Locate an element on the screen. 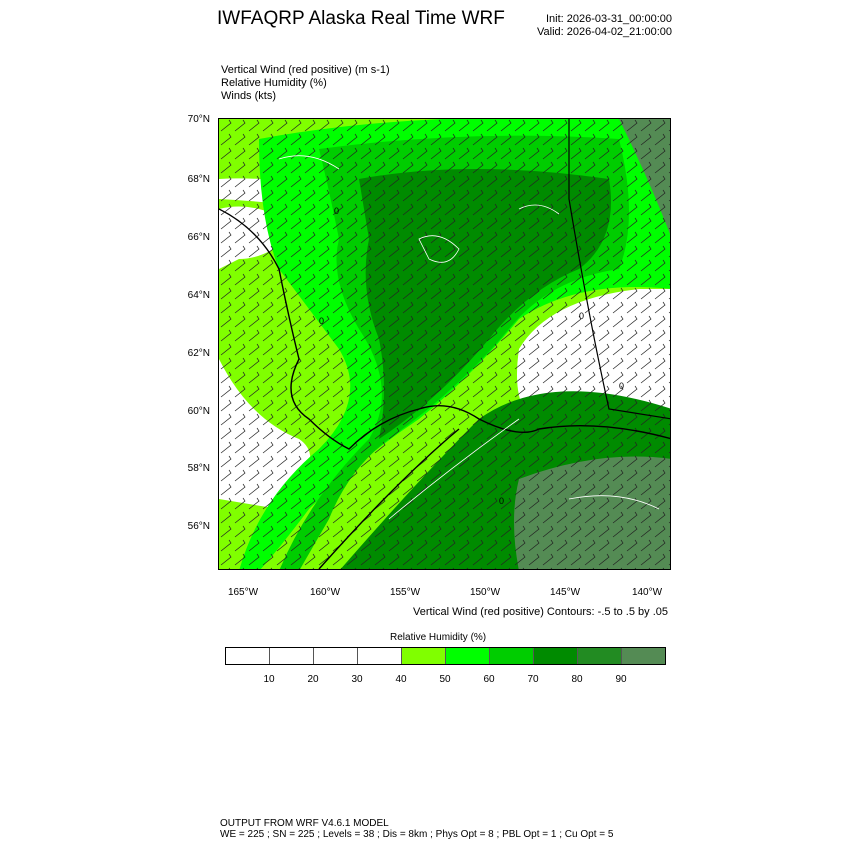 This screenshot has width=850, height=850. field-vertical-wind: Vertical Wind (red positive) (m s-1) is located at coordinates (305, 70).